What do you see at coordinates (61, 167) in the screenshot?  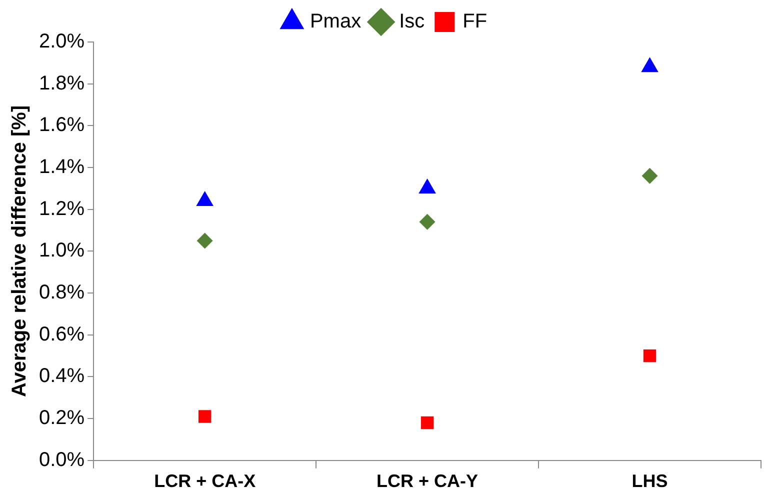 I see `y-tick-label: 1.4%` at bounding box center [61, 167].